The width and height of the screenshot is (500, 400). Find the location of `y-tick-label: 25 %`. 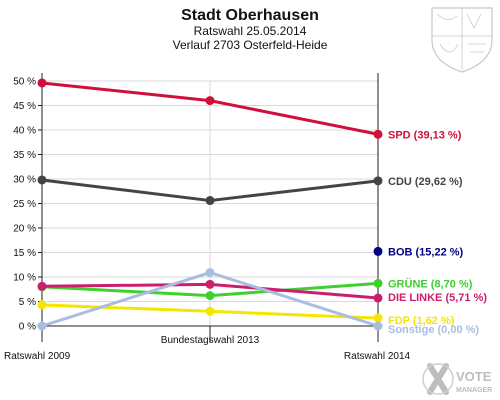

y-tick-label: 25 % is located at coordinates (24, 204).